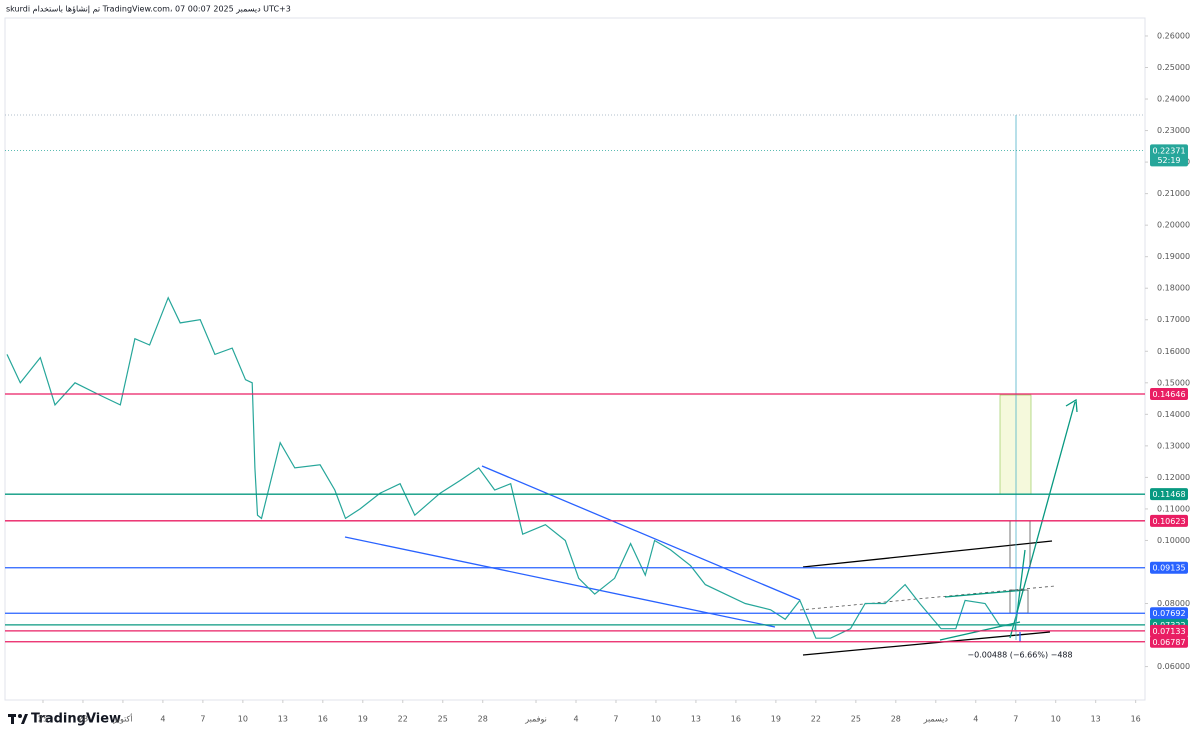 The width and height of the screenshot is (1200, 742). I want to click on y-tick-label: 0.06000, so click(1173, 666).